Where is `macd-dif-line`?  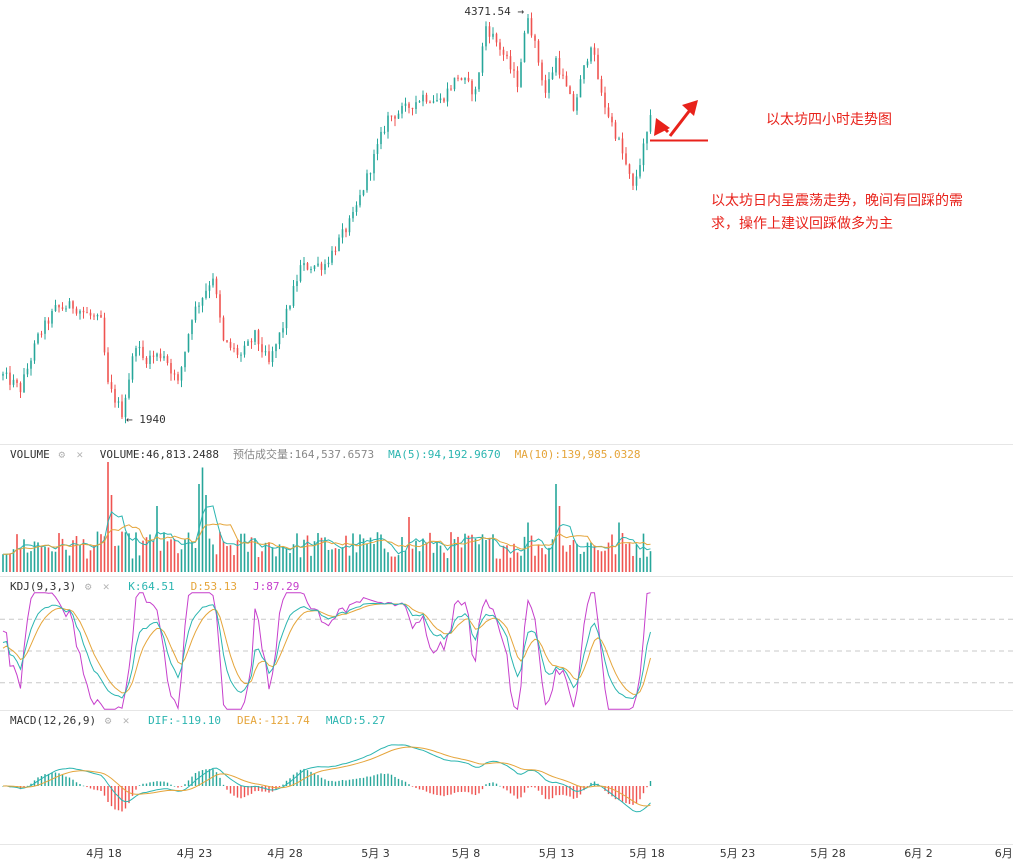 macd-dif-line is located at coordinates (326, 778).